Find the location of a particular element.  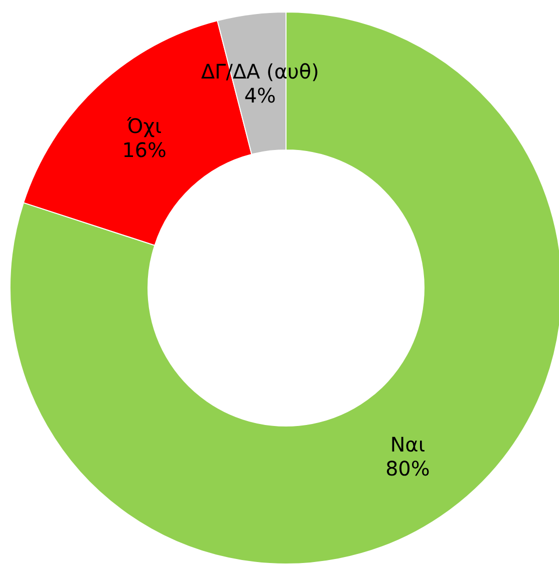

slice-label: Όχι is located at coordinates (144, 126).